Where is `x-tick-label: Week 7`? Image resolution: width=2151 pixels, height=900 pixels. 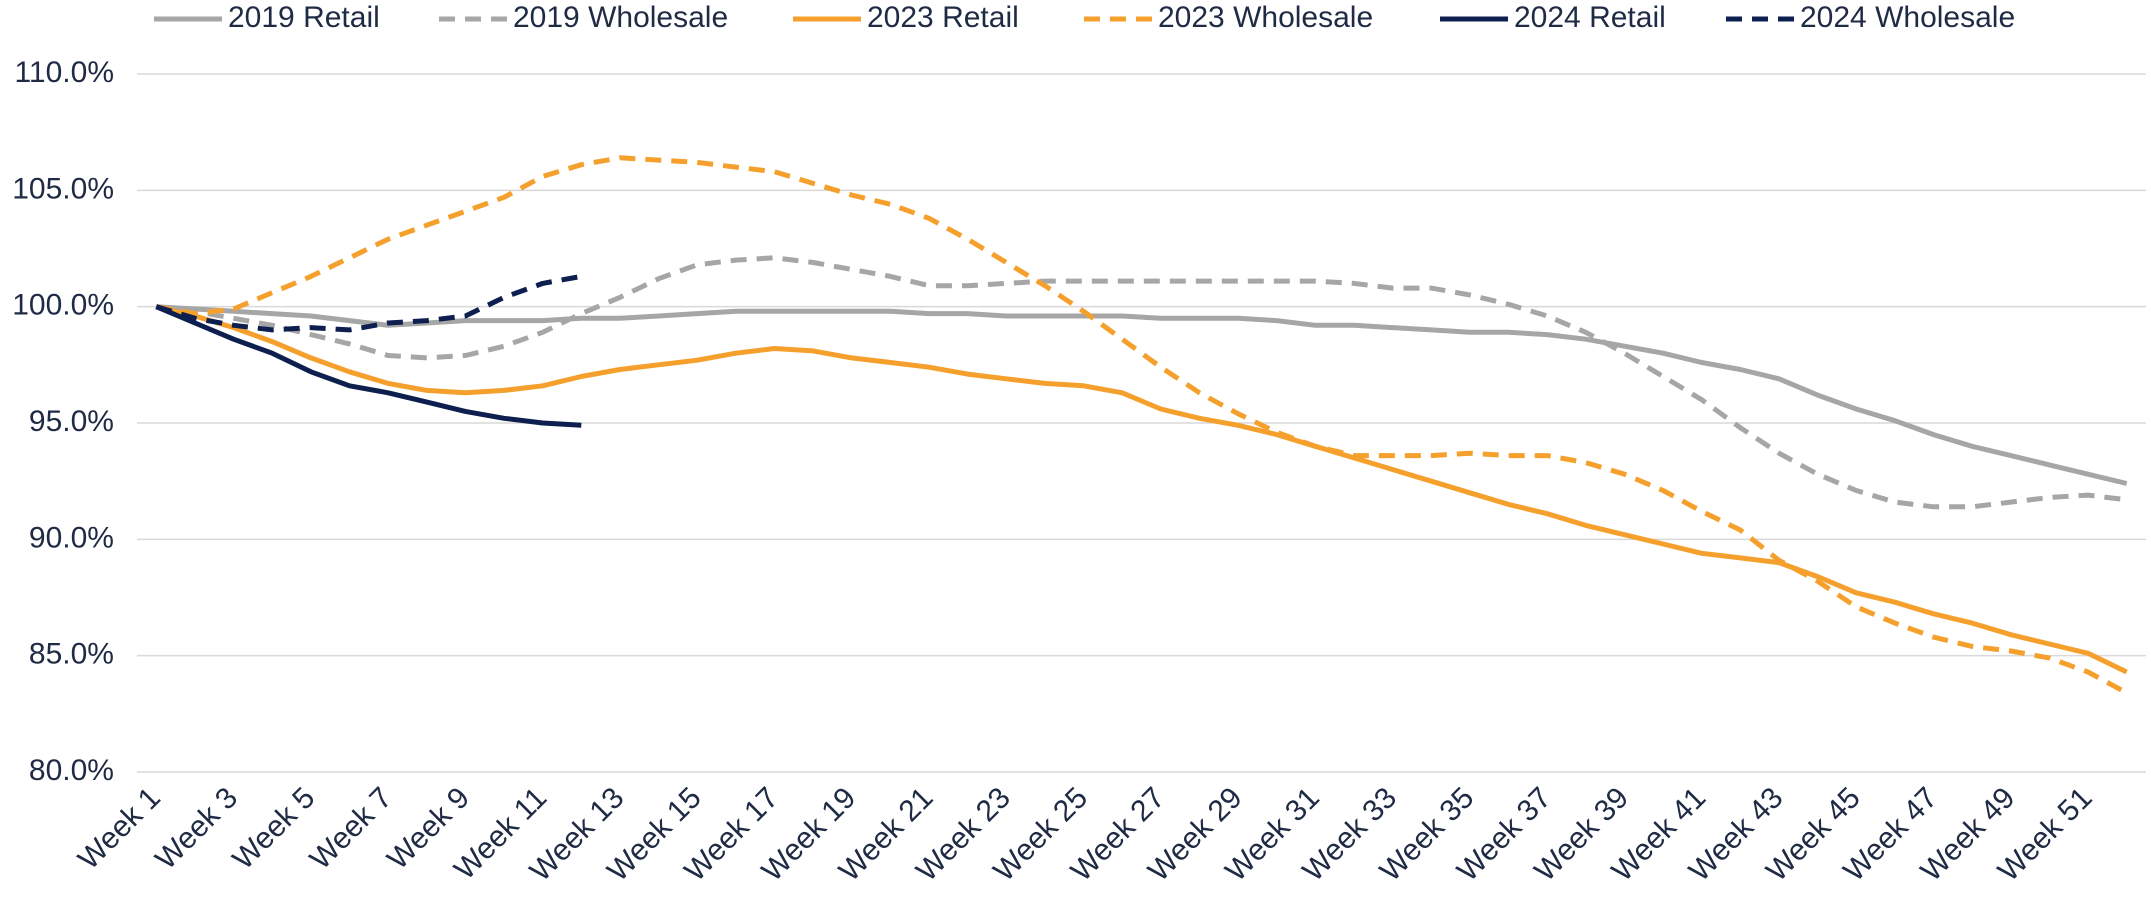
x-tick-label: Week 7 is located at coordinates (351, 828).